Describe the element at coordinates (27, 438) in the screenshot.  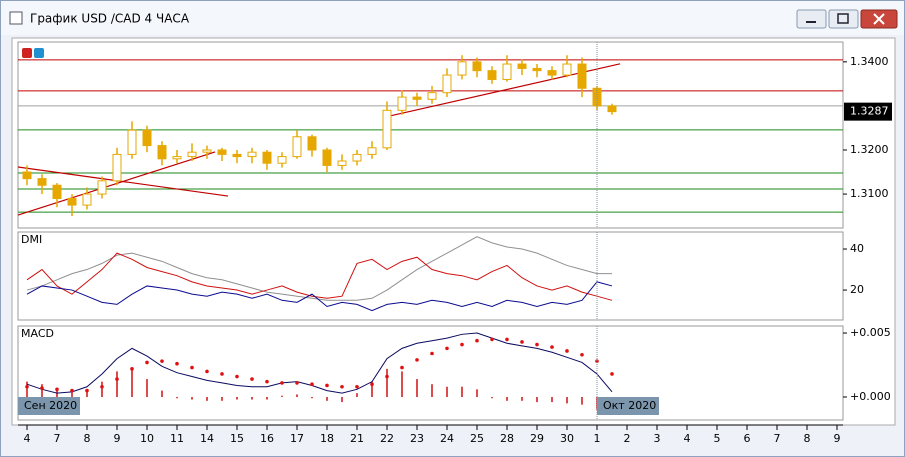
I see `x-tick-label: 4` at that location.